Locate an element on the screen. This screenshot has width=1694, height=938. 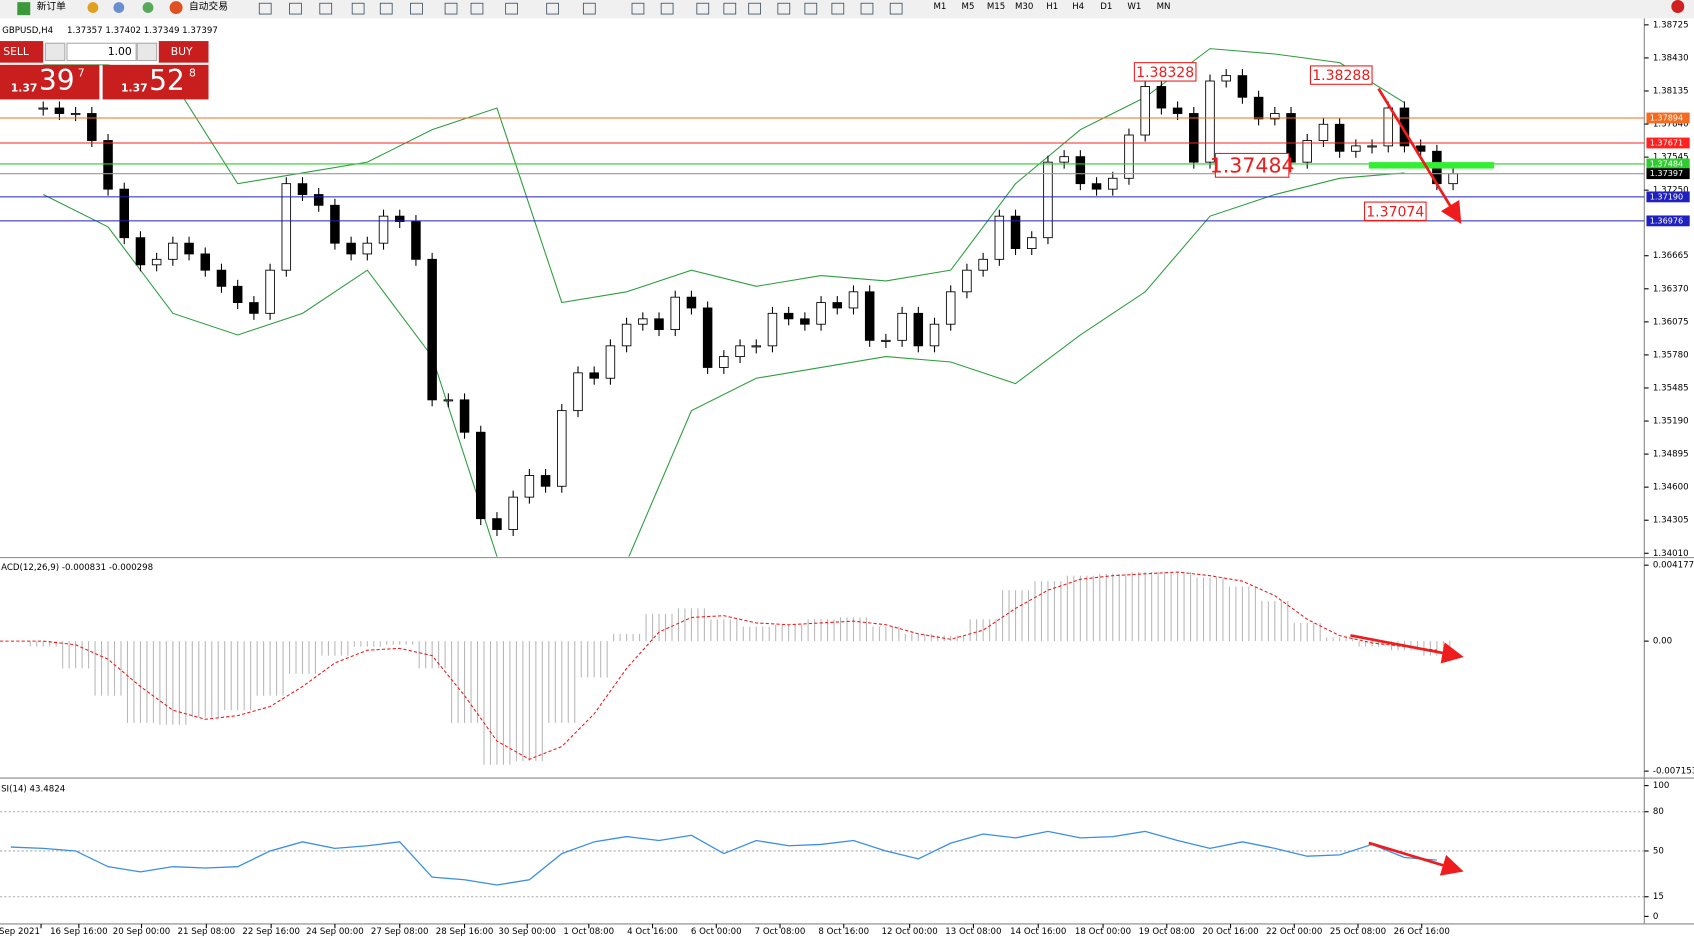
ohlc: 1.37357 1.37402 1.37349 1.37397 is located at coordinates (142, 31).